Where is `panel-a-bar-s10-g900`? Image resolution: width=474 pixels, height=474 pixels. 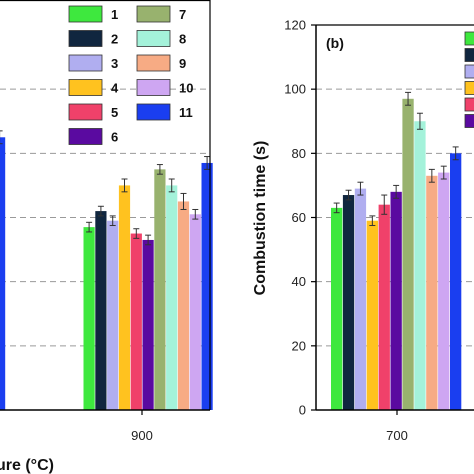
panel-a-bar-s10-g900 is located at coordinates (195, 312).